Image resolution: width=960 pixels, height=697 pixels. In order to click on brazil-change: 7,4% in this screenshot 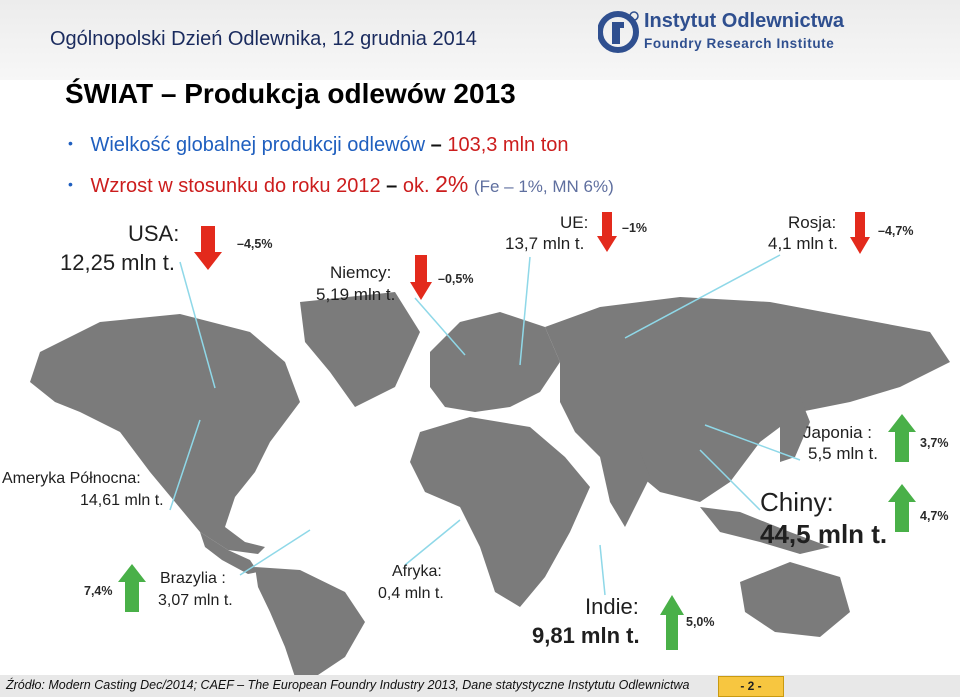, I will do `click(98, 591)`.